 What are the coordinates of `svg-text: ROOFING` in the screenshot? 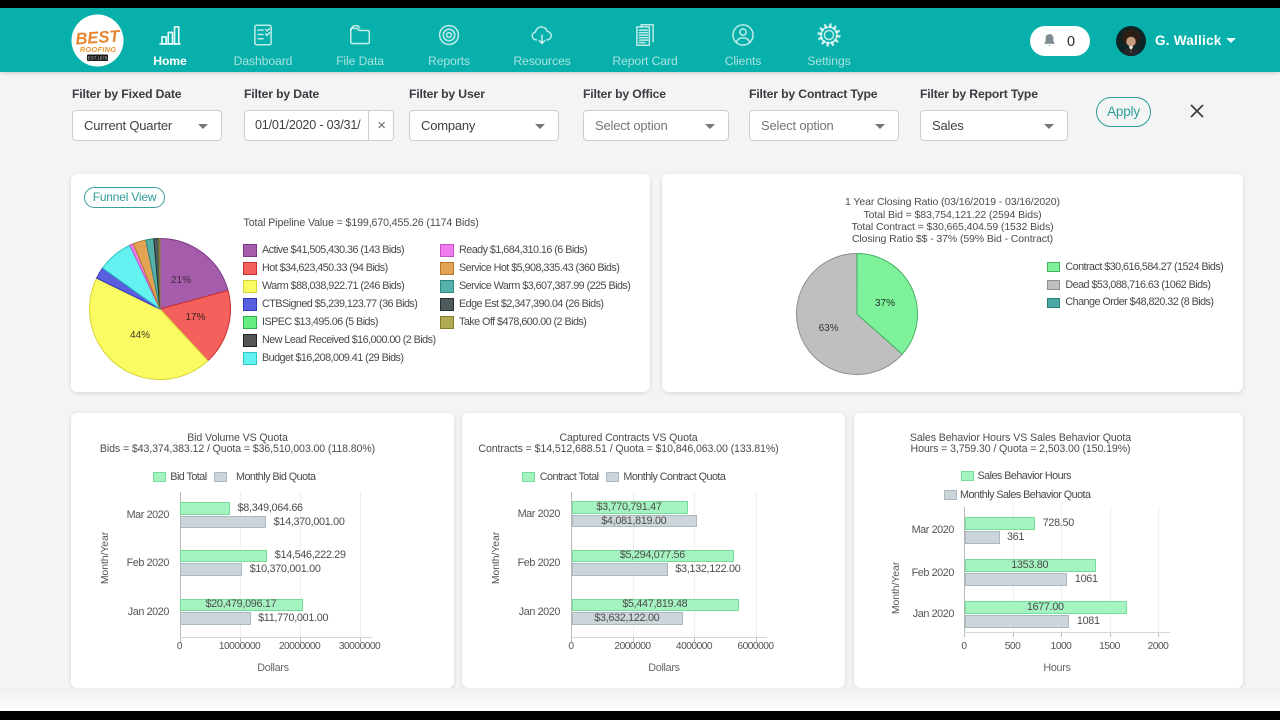 It's located at (98, 49).